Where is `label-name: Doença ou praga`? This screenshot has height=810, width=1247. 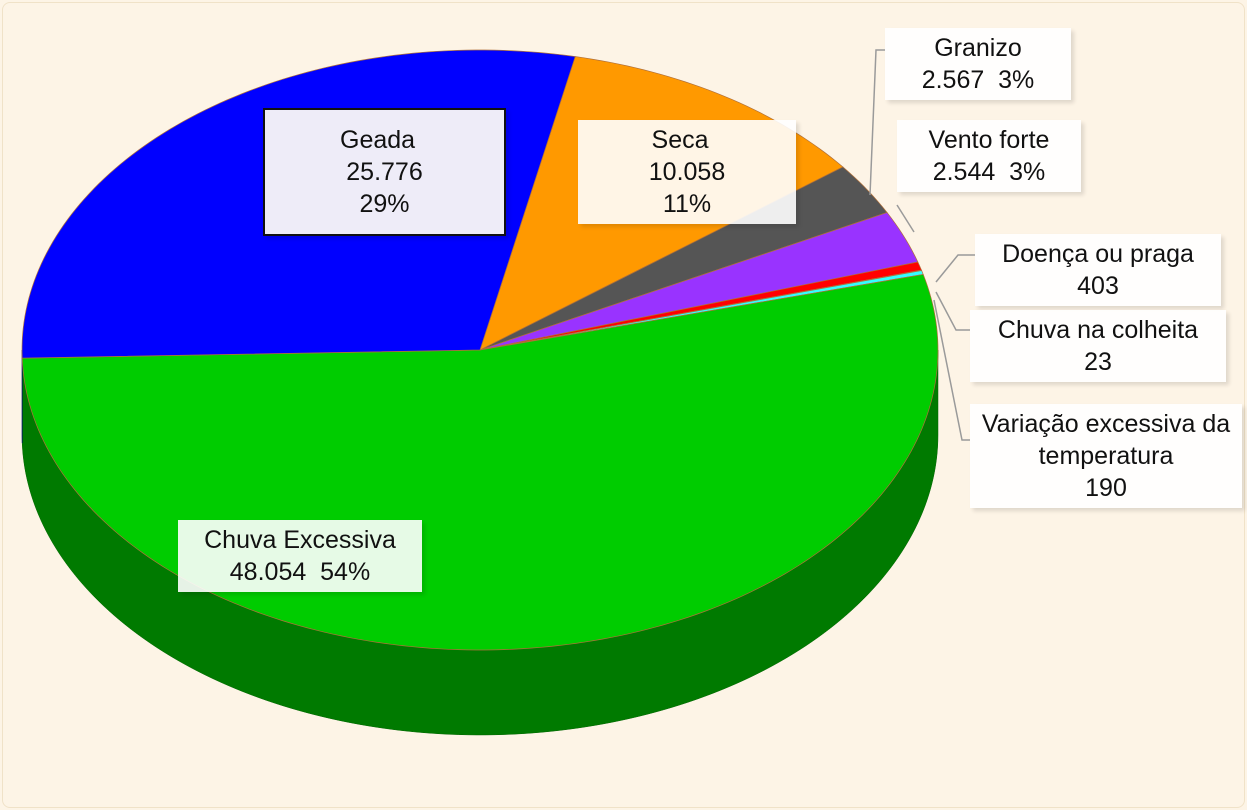
label-name: Doença ou praga is located at coordinates (1098, 254).